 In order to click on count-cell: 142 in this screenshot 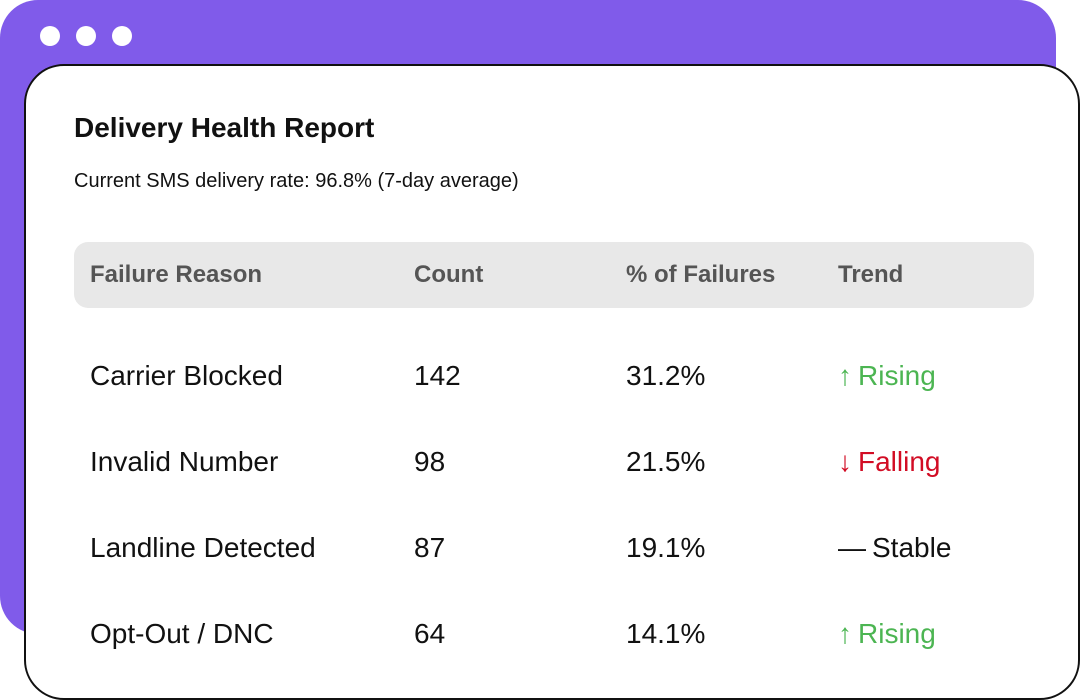, I will do `click(437, 375)`.